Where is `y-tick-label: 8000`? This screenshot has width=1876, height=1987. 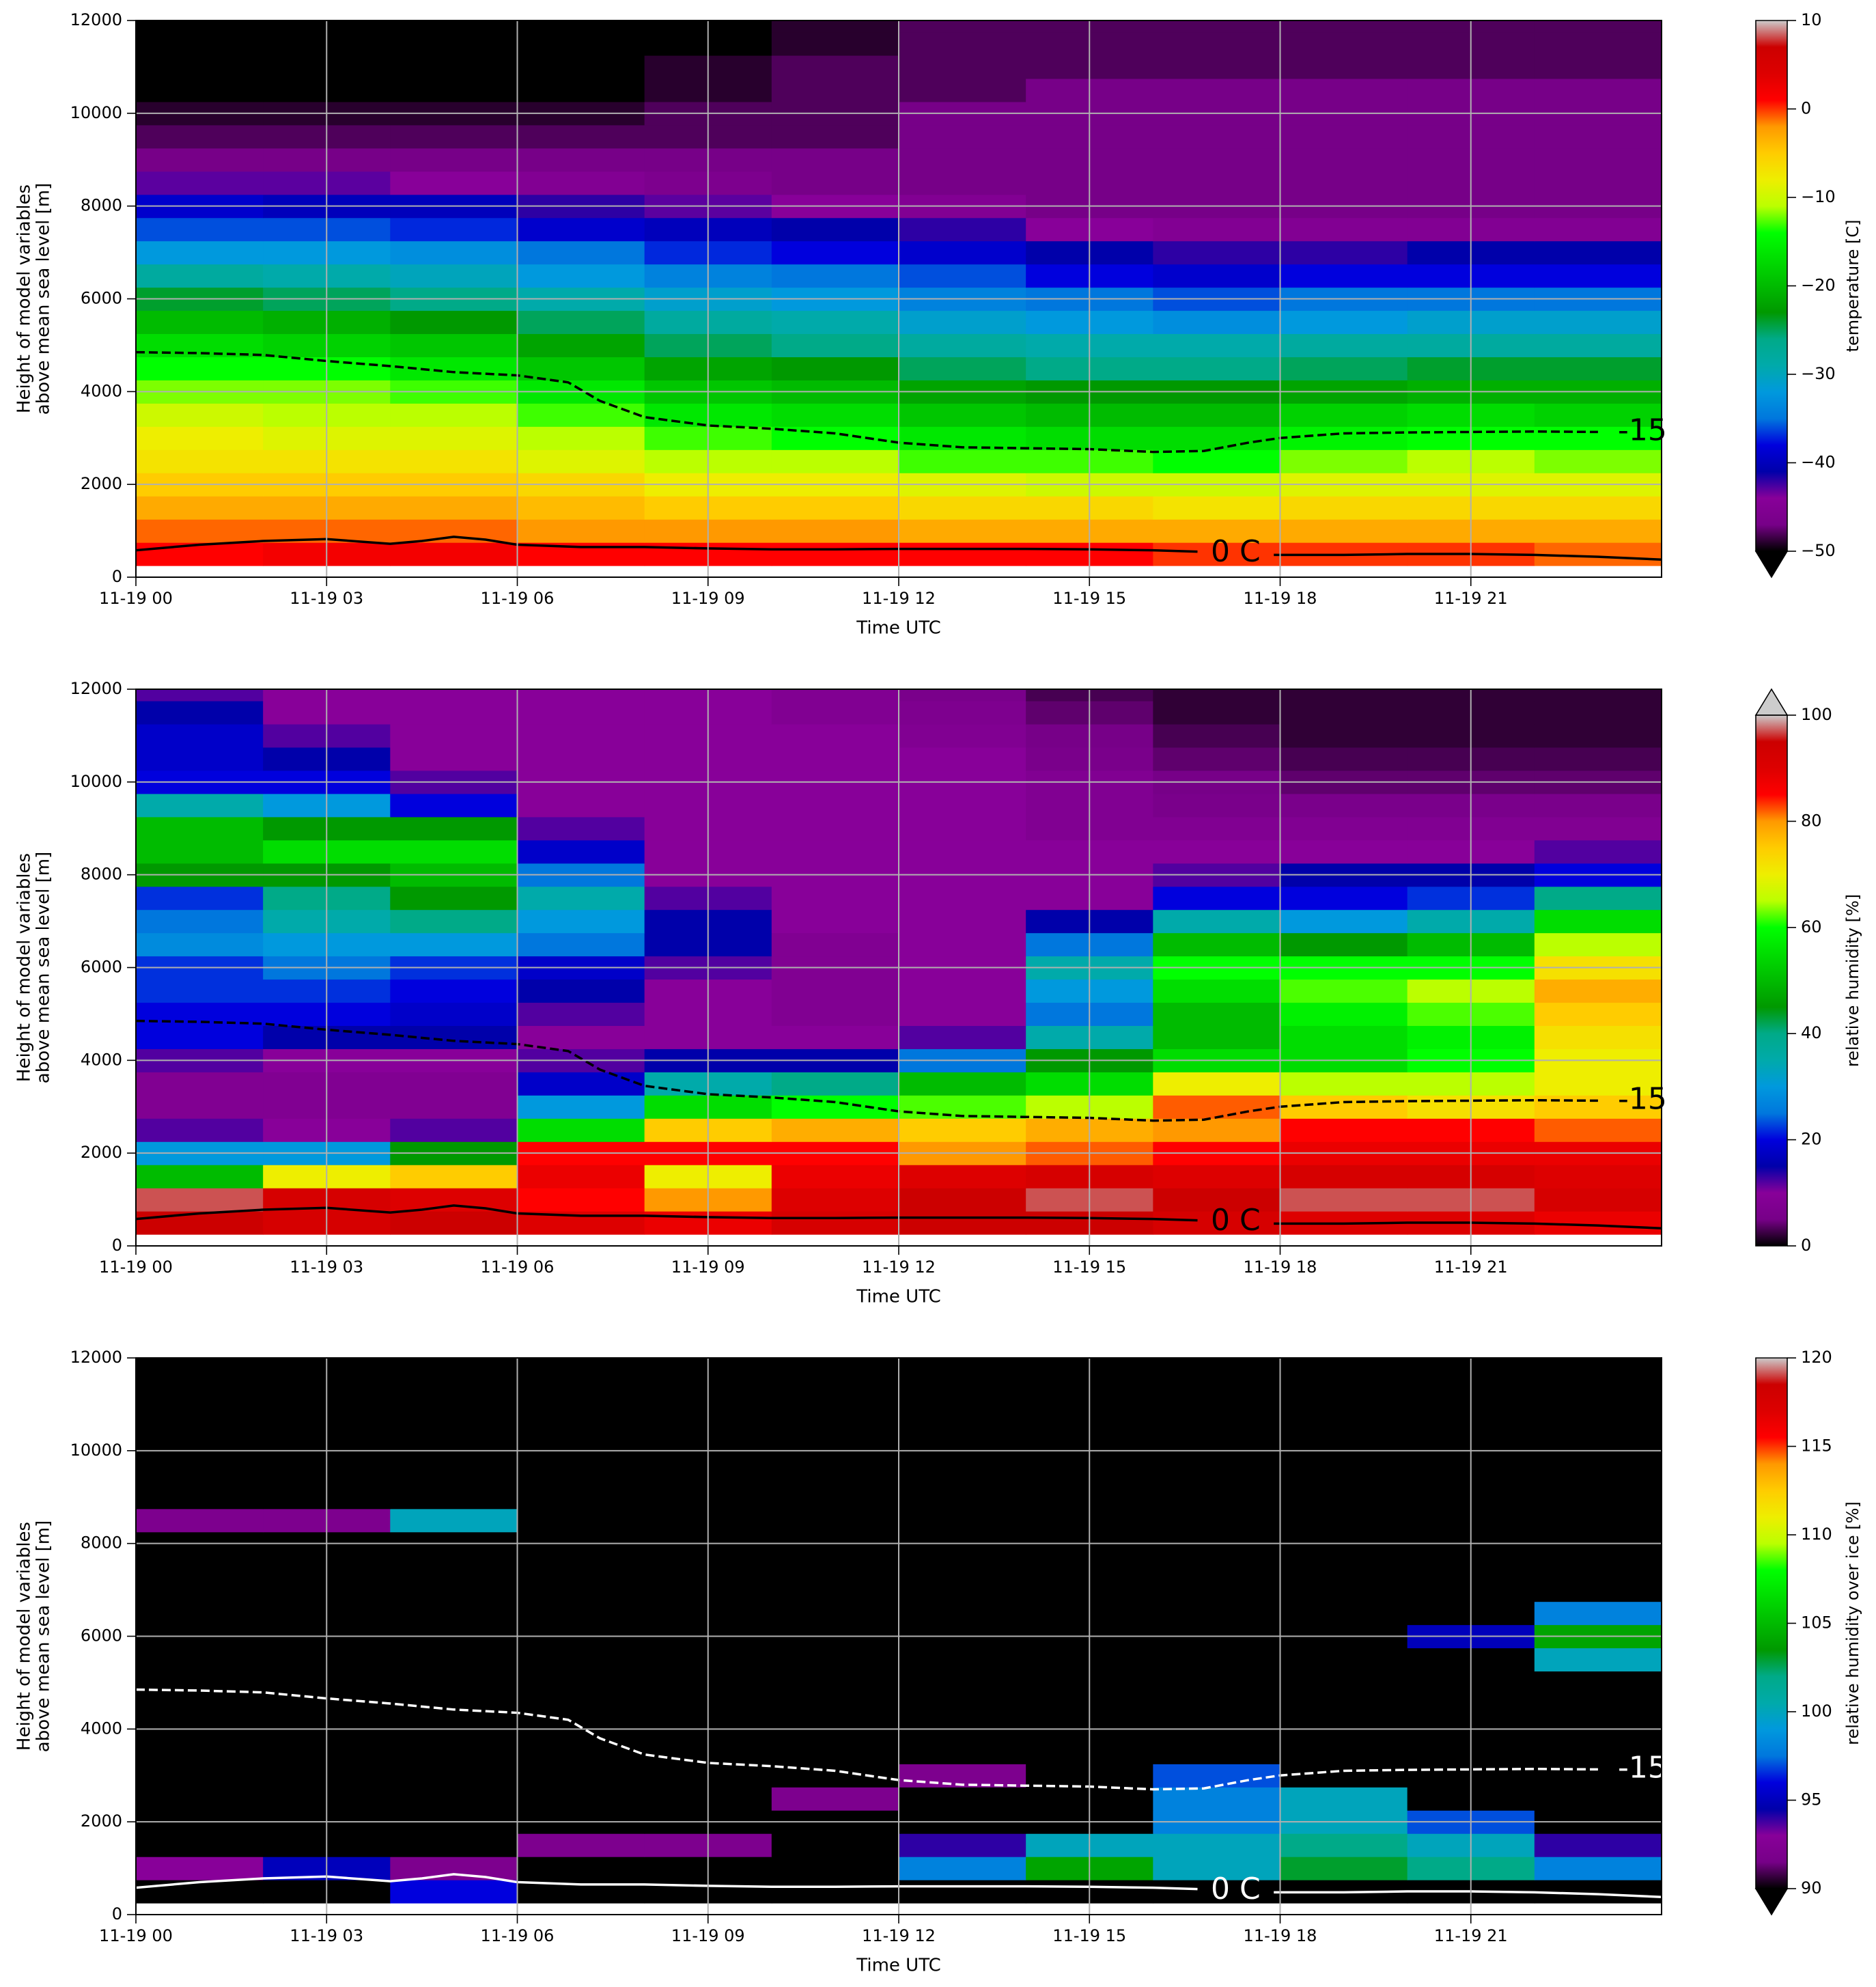 y-tick-label: 8000 is located at coordinates (102, 875).